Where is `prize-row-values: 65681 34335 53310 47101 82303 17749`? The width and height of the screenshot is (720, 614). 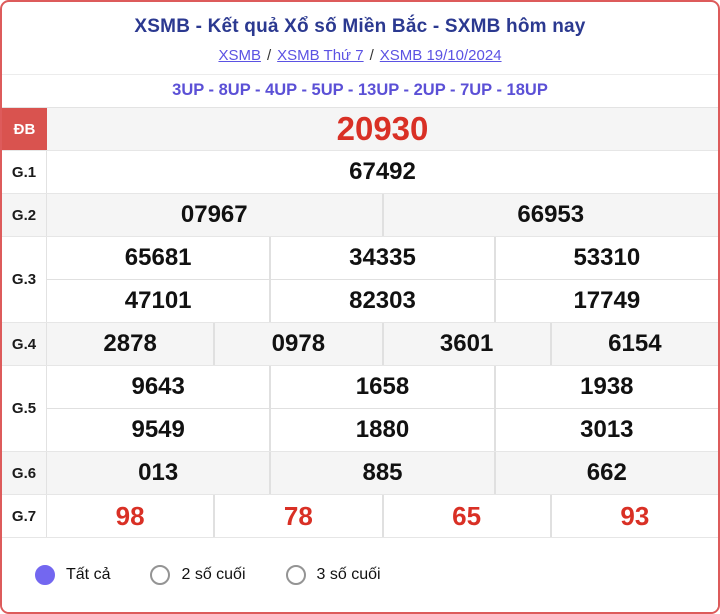
prize-row-values: 65681 34335 53310 47101 82303 17749 is located at coordinates (382, 279).